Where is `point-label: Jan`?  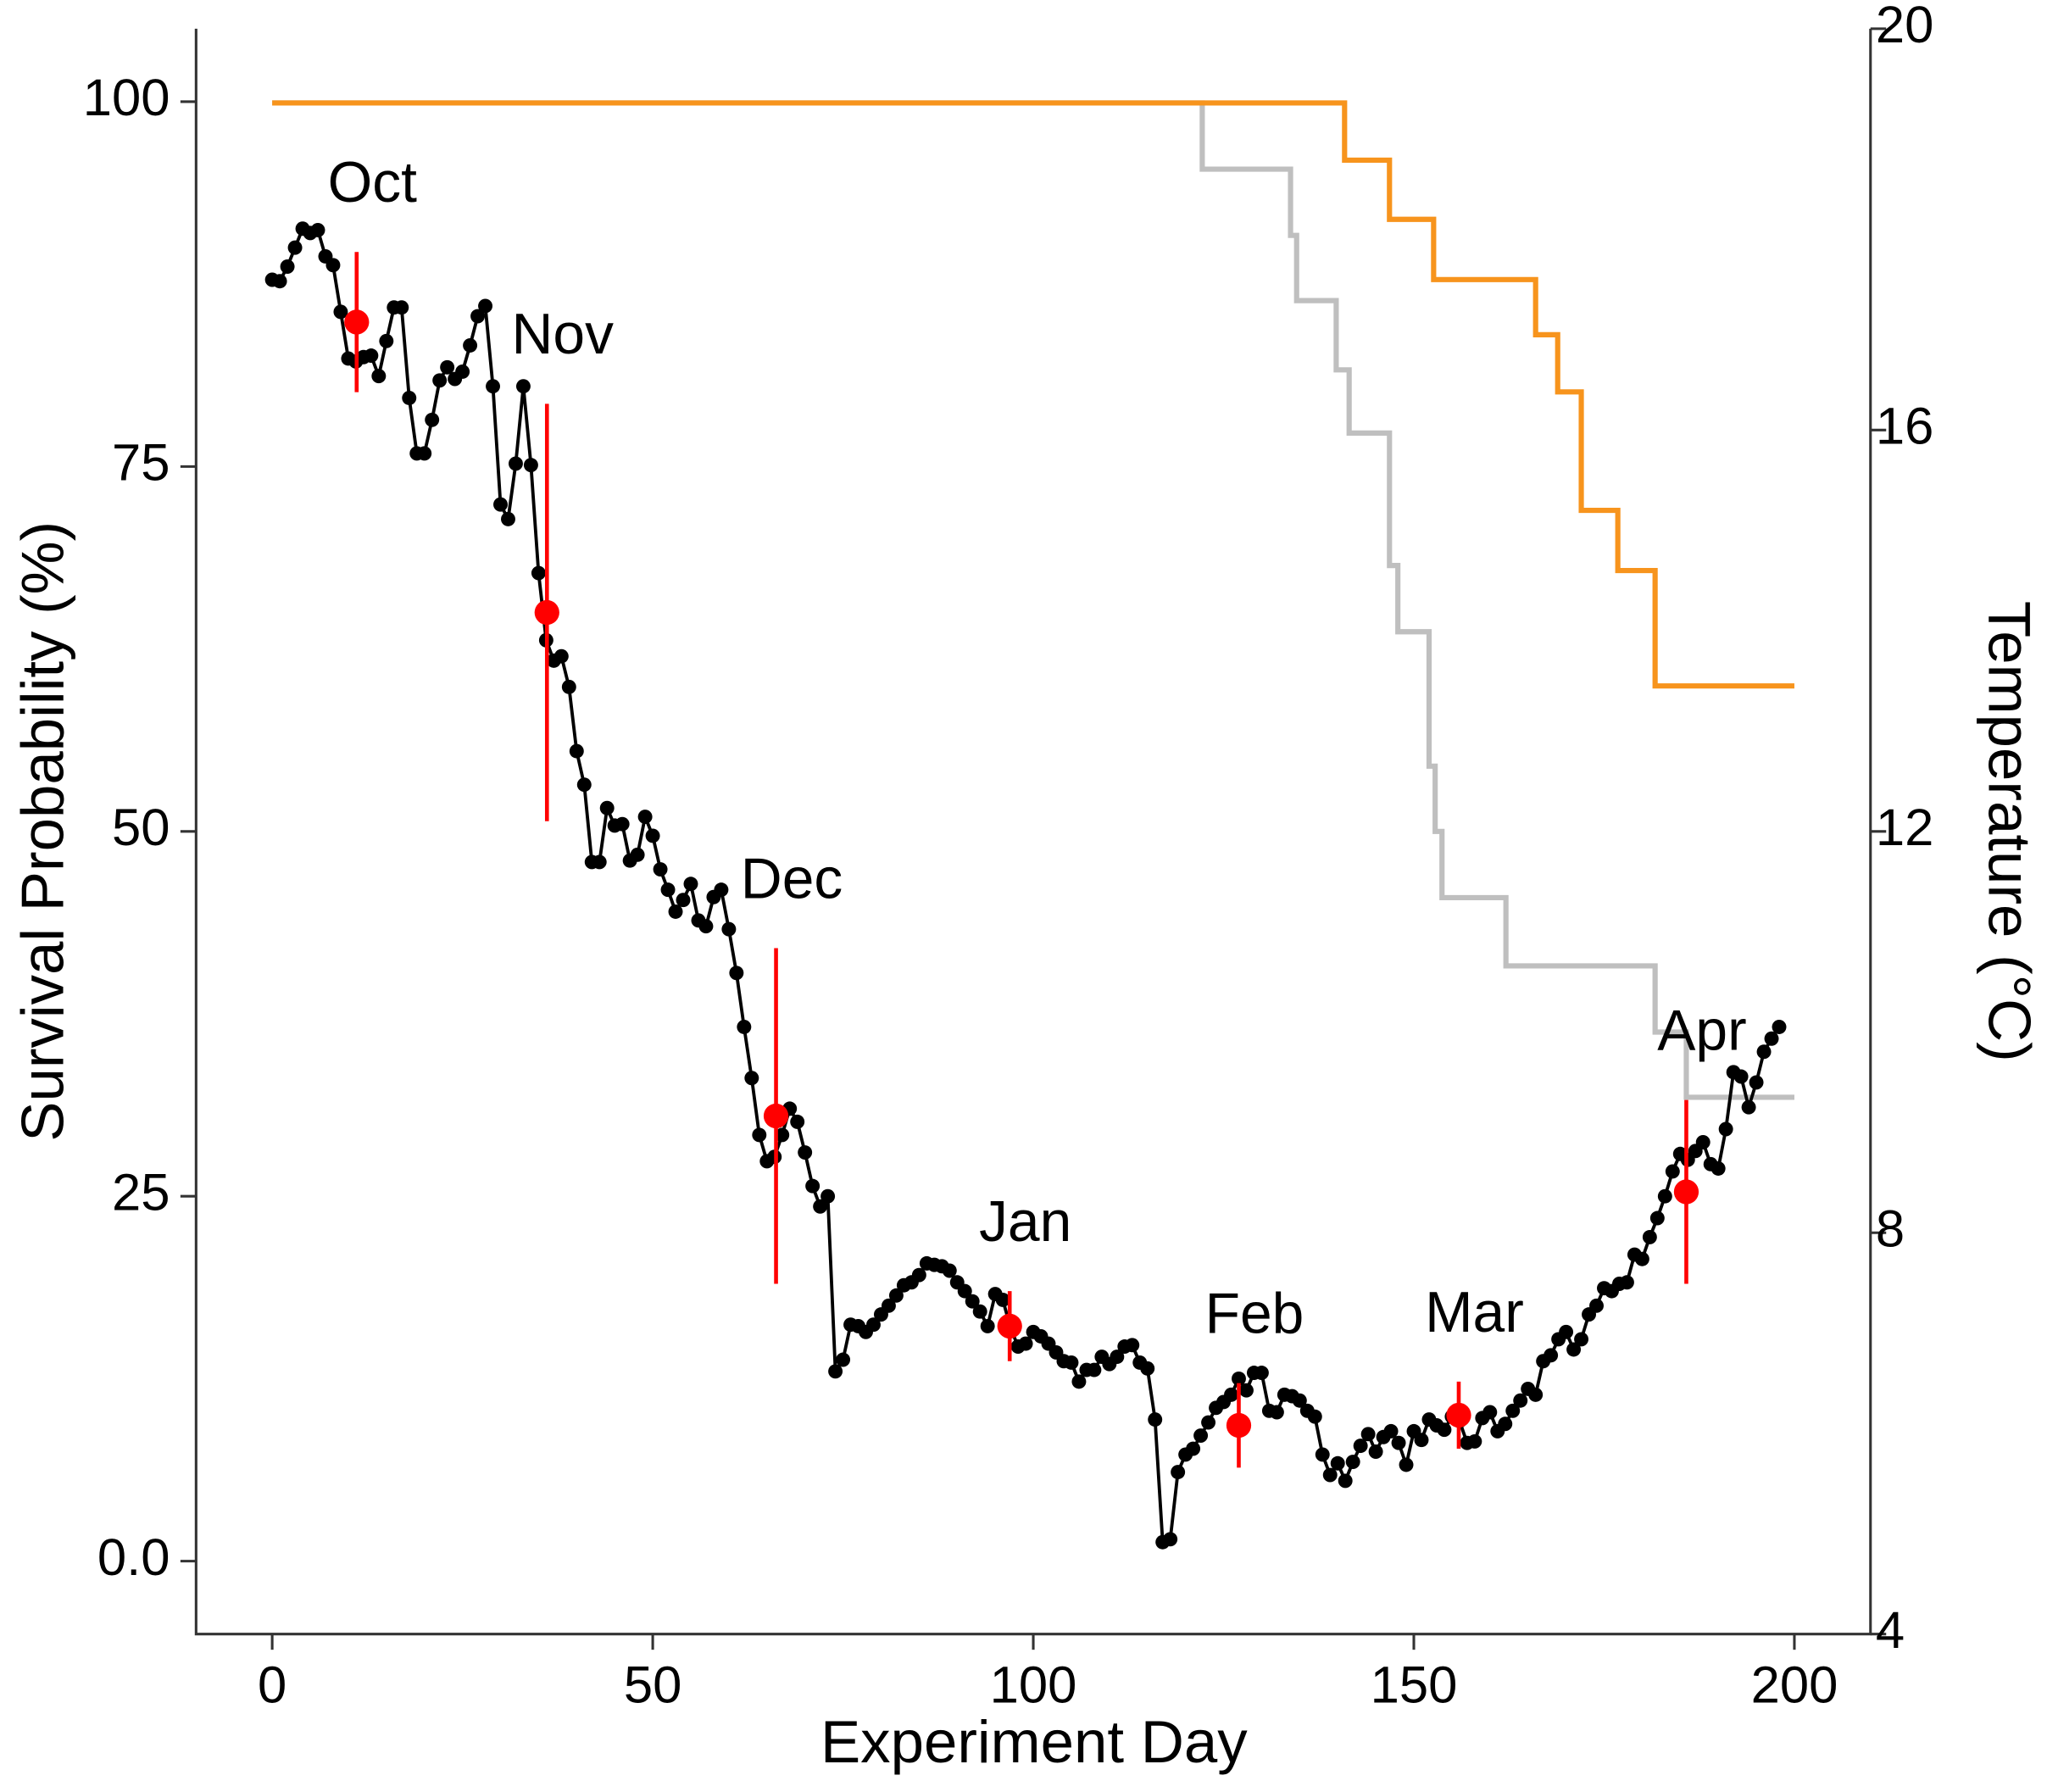
point-label: Jan is located at coordinates (1025, 1222).